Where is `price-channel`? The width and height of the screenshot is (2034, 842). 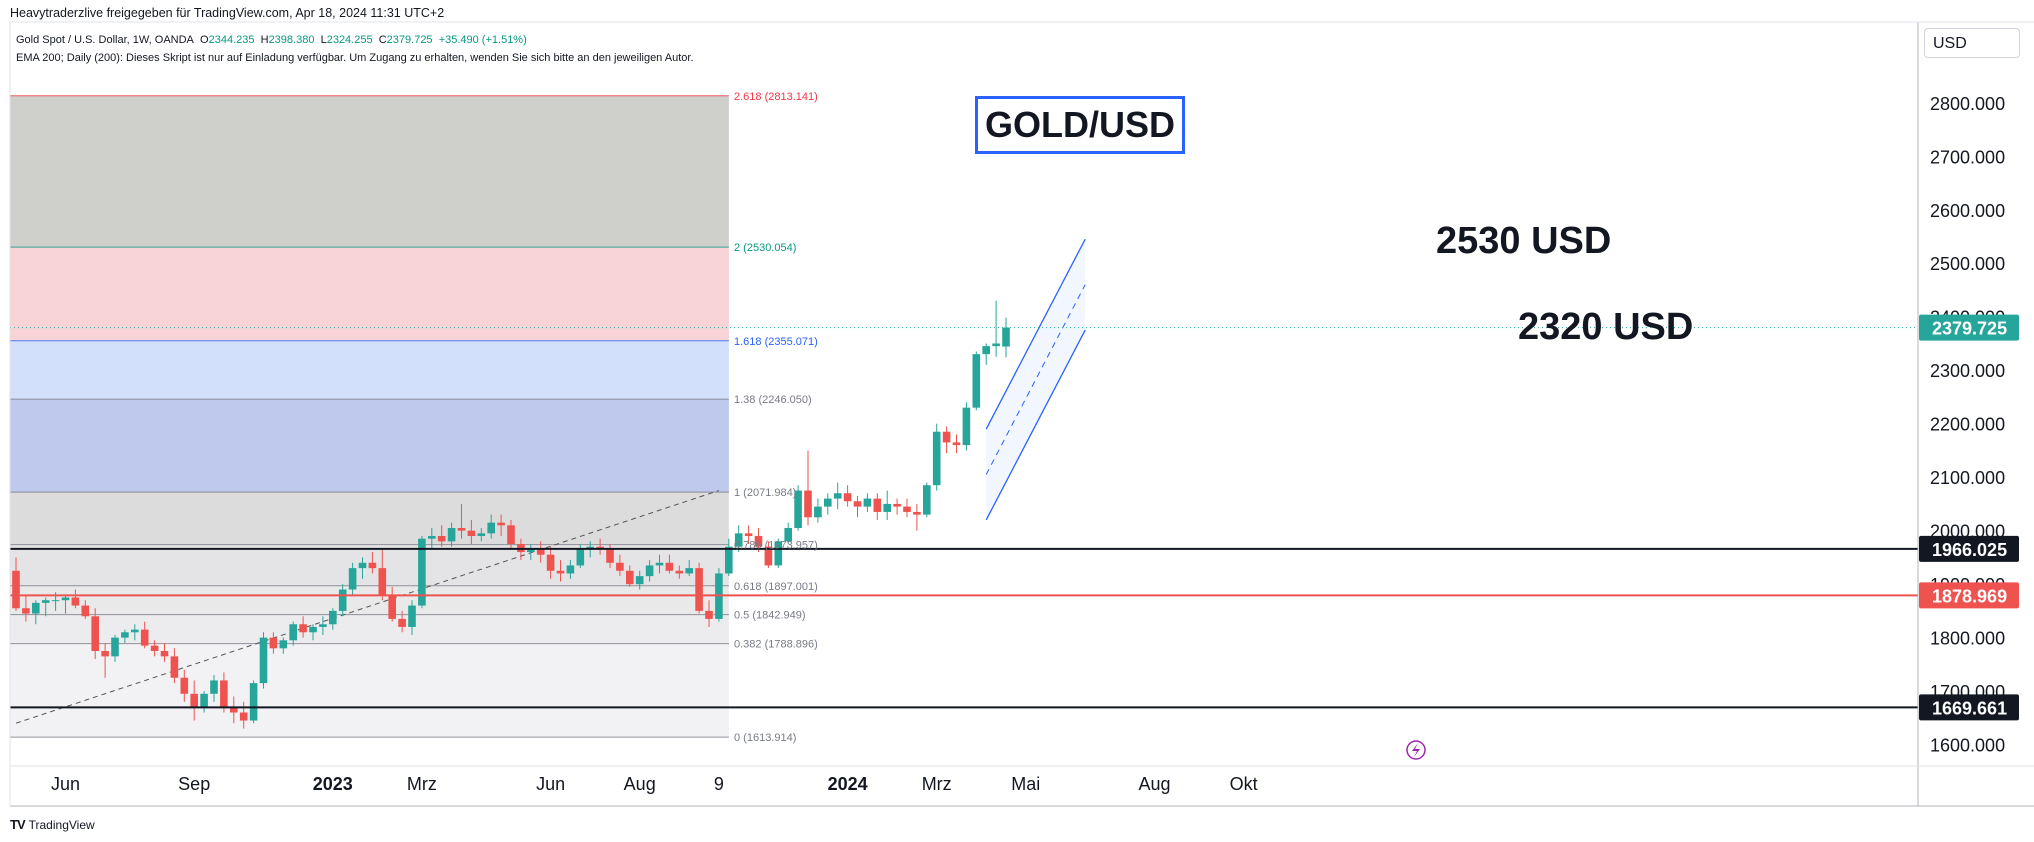
price-channel is located at coordinates (1035, 379).